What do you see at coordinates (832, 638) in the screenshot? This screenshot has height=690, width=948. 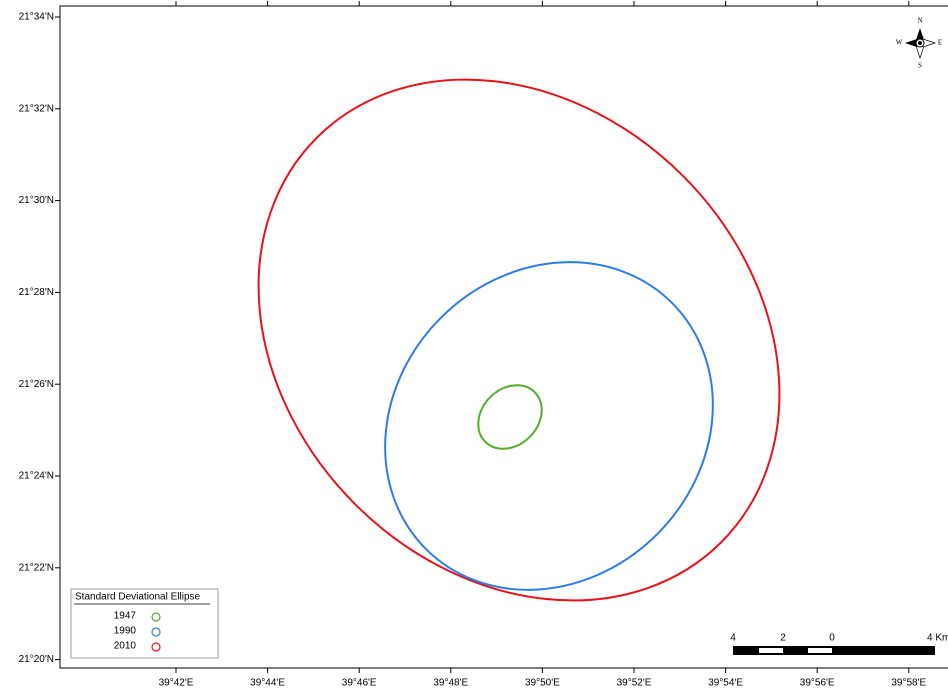 I see `scale-label: 0` at bounding box center [832, 638].